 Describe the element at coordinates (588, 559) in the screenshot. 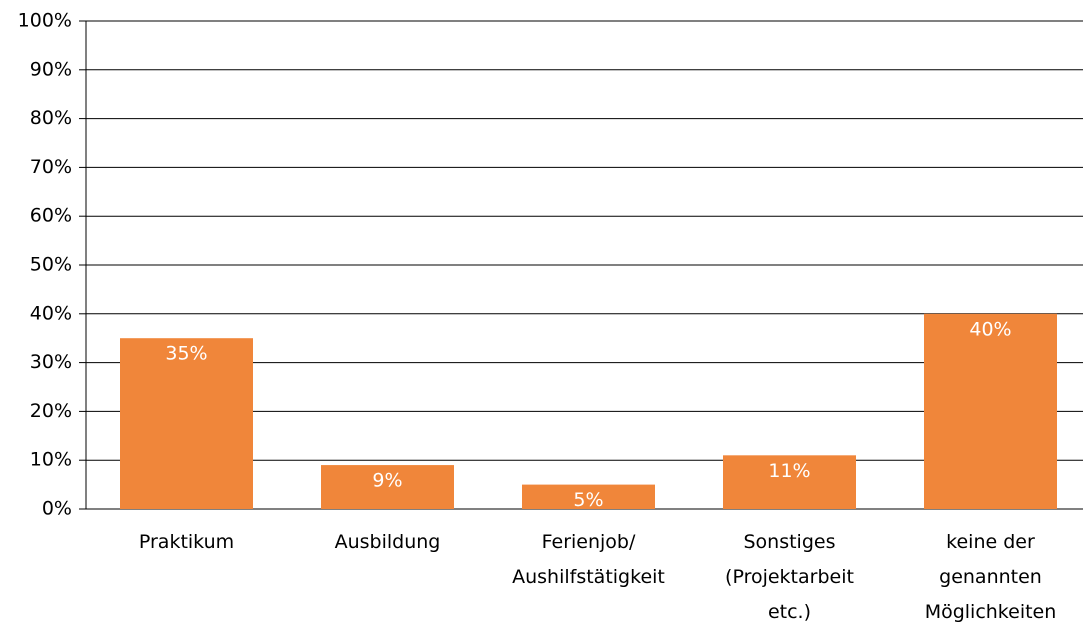

I see `x-tick-label: Ferienjob/ Aushilfstätigkeit` at that location.